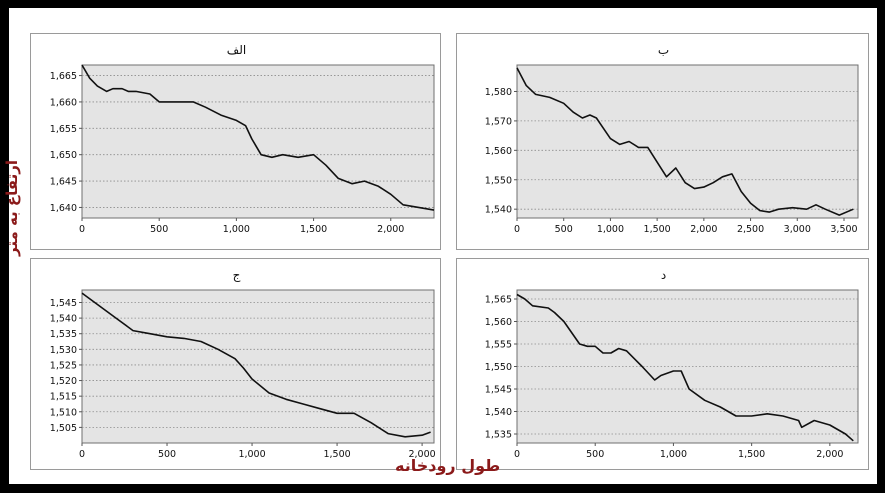  Describe the element at coordinates (498, 121) in the screenshot. I see `y-tick-label: 1,570` at that location.